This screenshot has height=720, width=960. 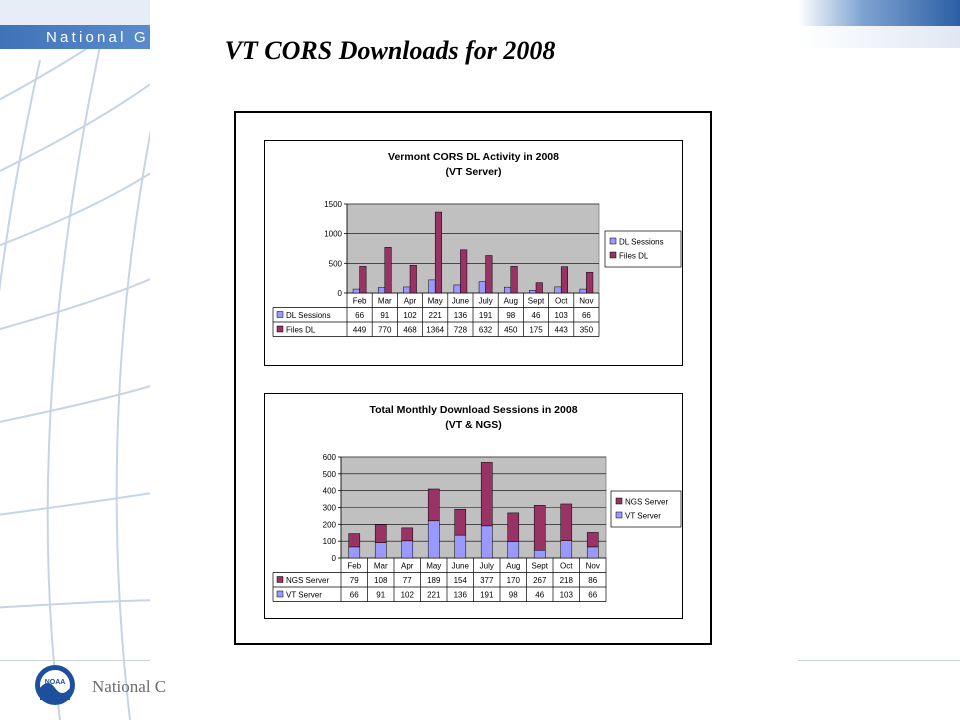 What do you see at coordinates (562, 315) in the screenshot?
I see `chart-1-data-cell: 103` at bounding box center [562, 315].